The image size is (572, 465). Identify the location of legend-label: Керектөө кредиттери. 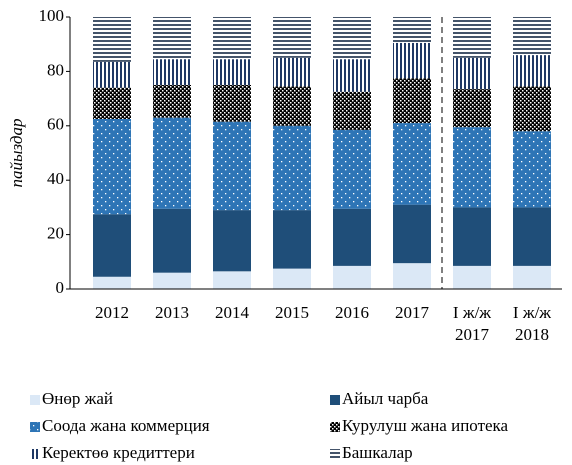
(118, 452).